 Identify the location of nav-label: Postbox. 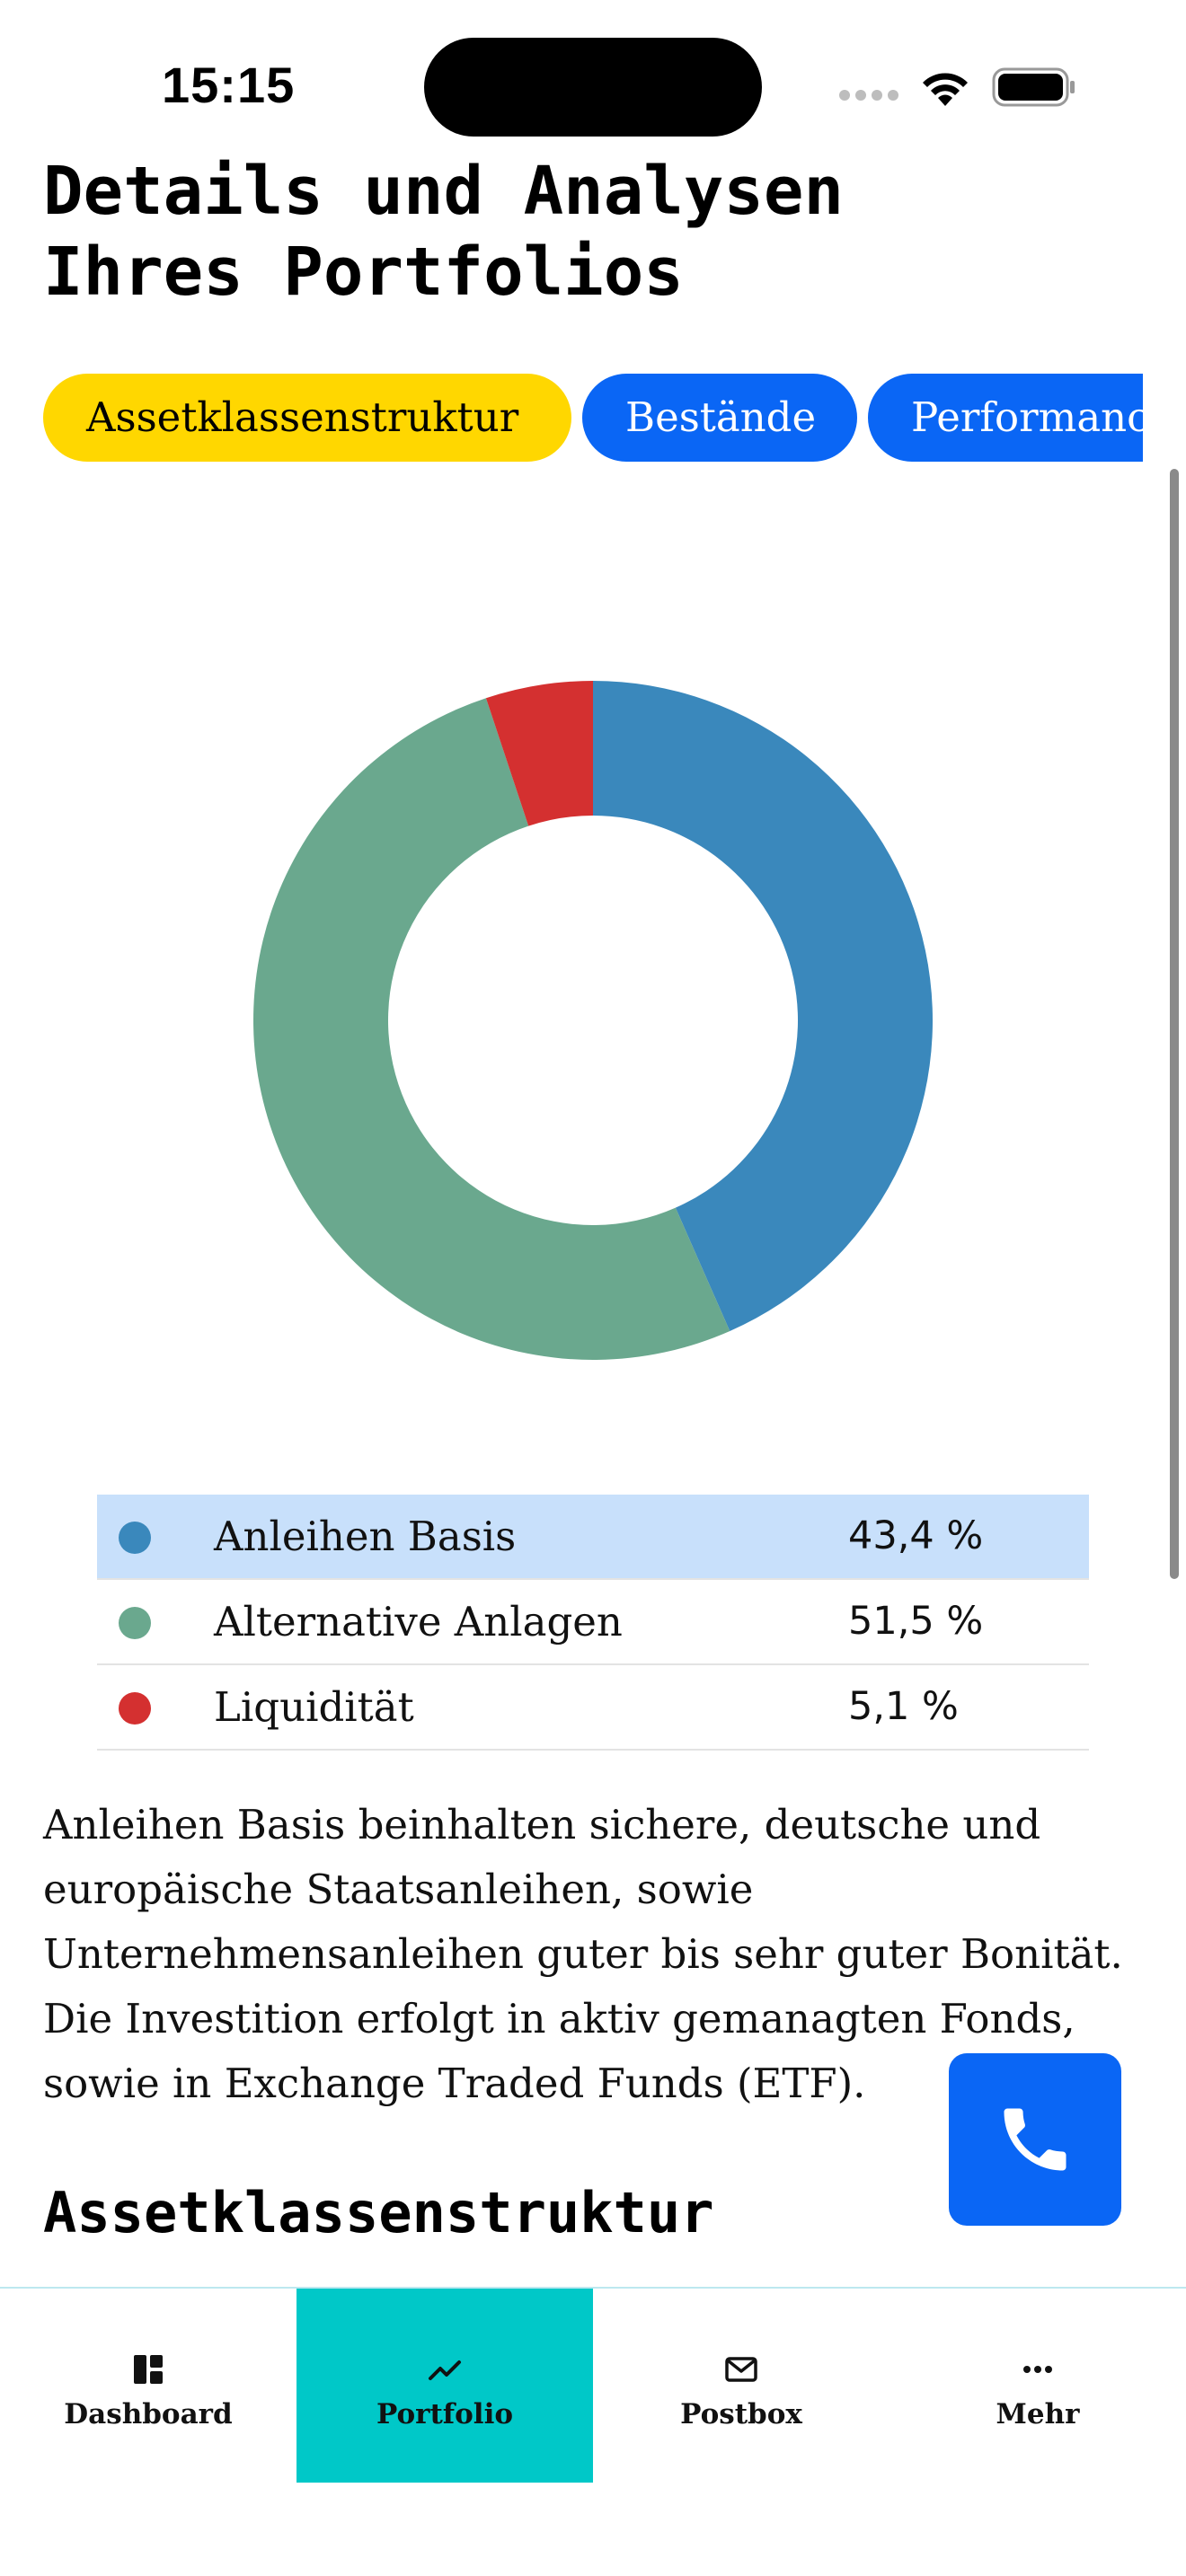
(741, 2414).